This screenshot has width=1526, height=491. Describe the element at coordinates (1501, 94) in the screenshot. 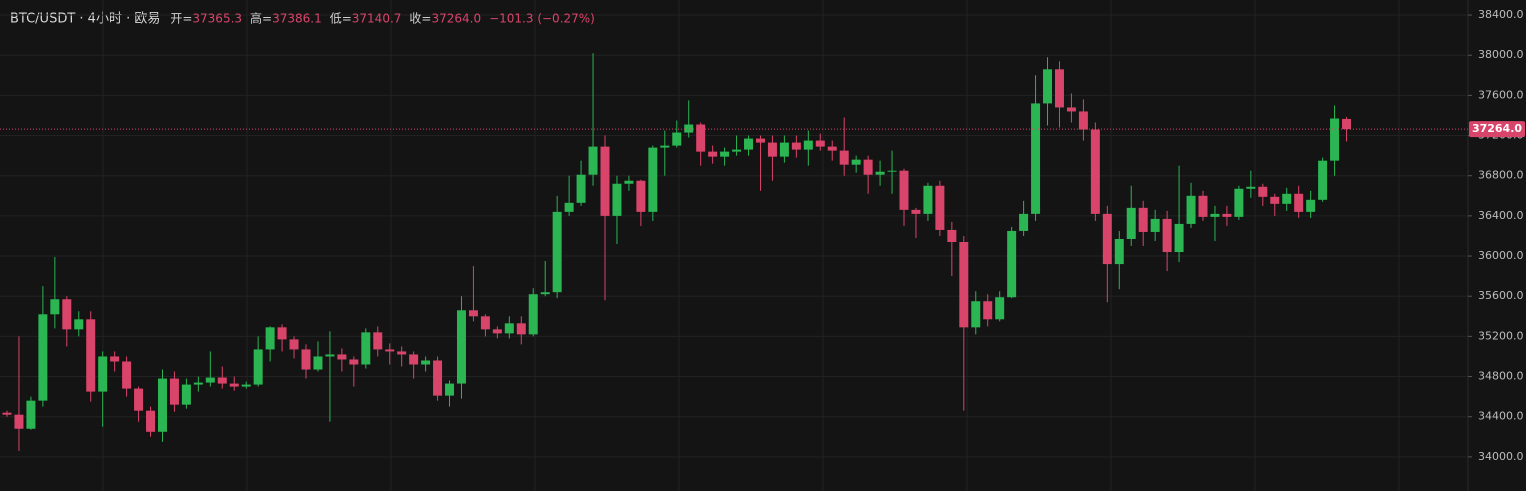

I see `y-tick-label: 37600.0` at that location.